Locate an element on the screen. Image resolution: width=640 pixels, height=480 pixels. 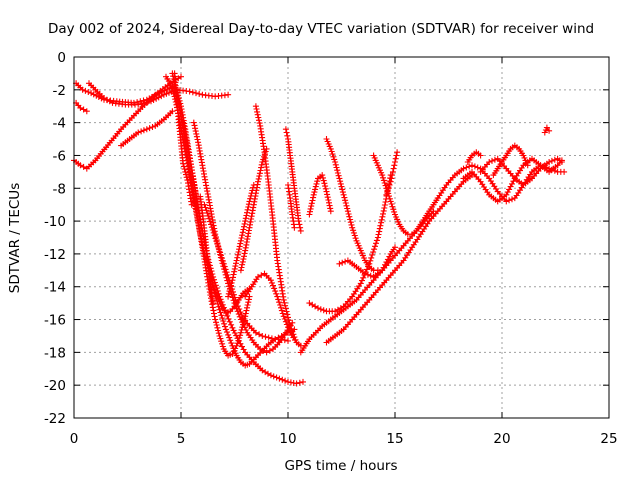
y-tick-label: -6 is located at coordinates (59, 156).